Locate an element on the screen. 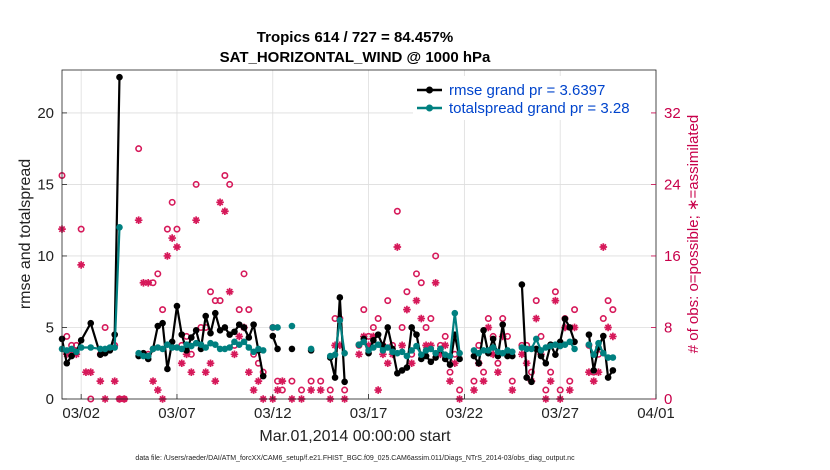 This screenshot has height=470, width=830. legend-marker-spread is located at coordinates (429, 108).